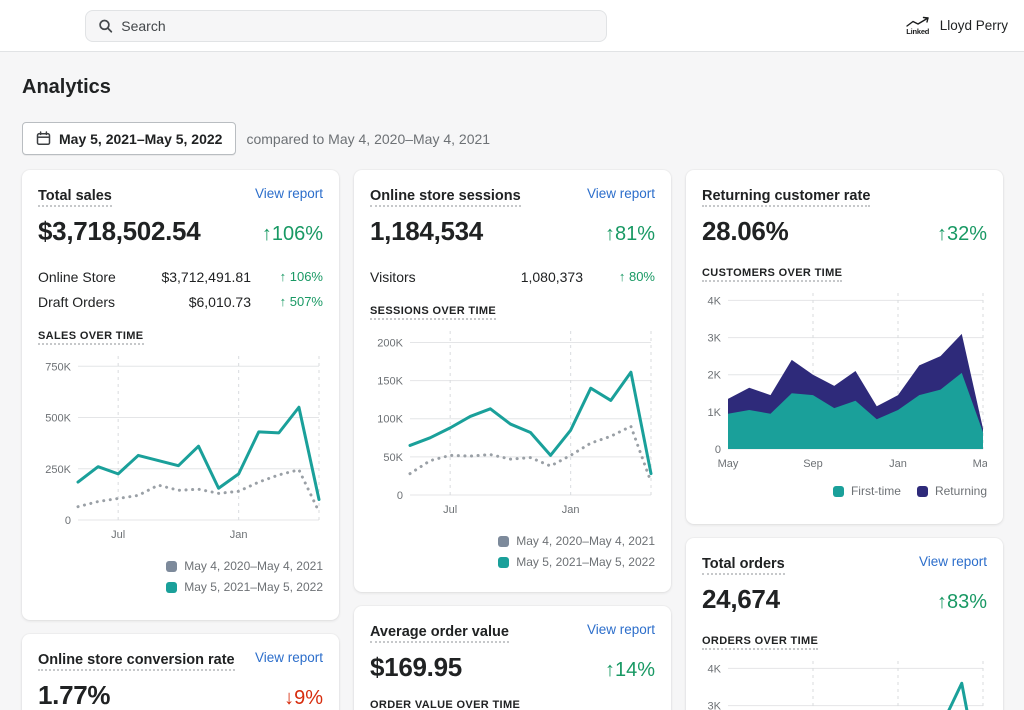 The height and width of the screenshot is (710, 1024). I want to click on search-input, so click(346, 25).